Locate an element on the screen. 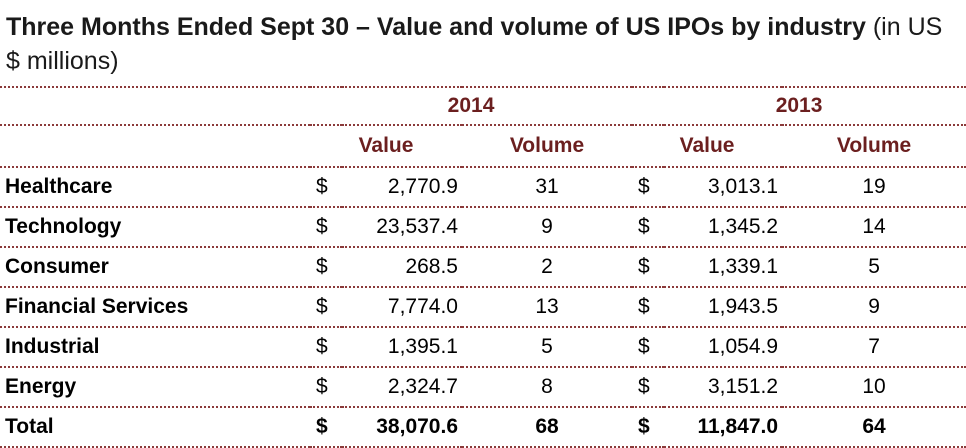  column-header-row: Value Volume Value Volume is located at coordinates (483, 145).